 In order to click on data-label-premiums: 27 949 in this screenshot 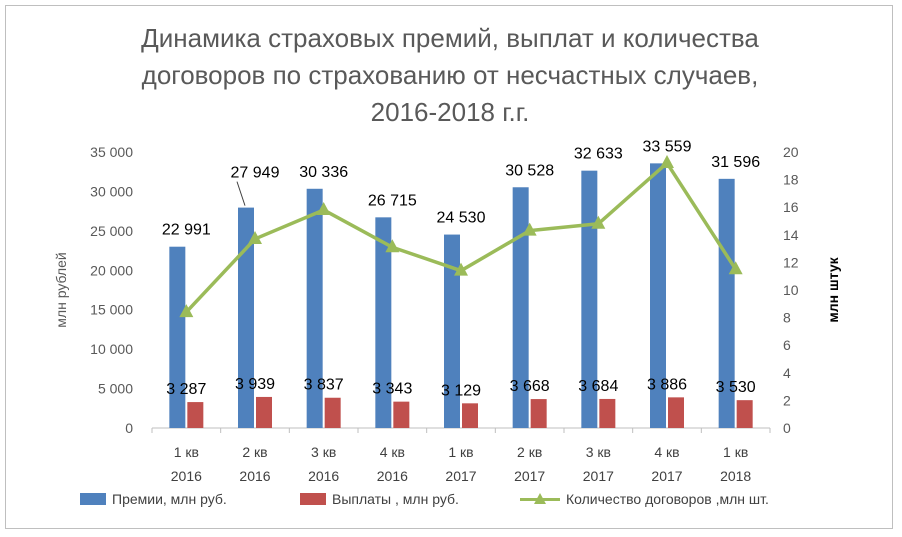, I will do `click(255, 173)`.